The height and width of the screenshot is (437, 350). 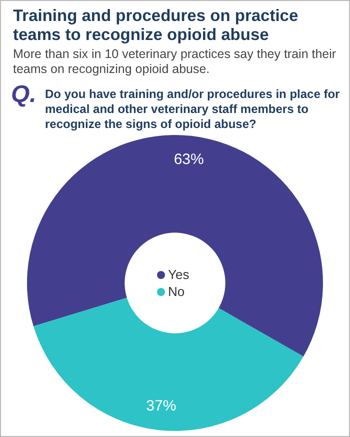 What do you see at coordinates (161, 406) in the screenshot?
I see `data-label: 37%` at bounding box center [161, 406].